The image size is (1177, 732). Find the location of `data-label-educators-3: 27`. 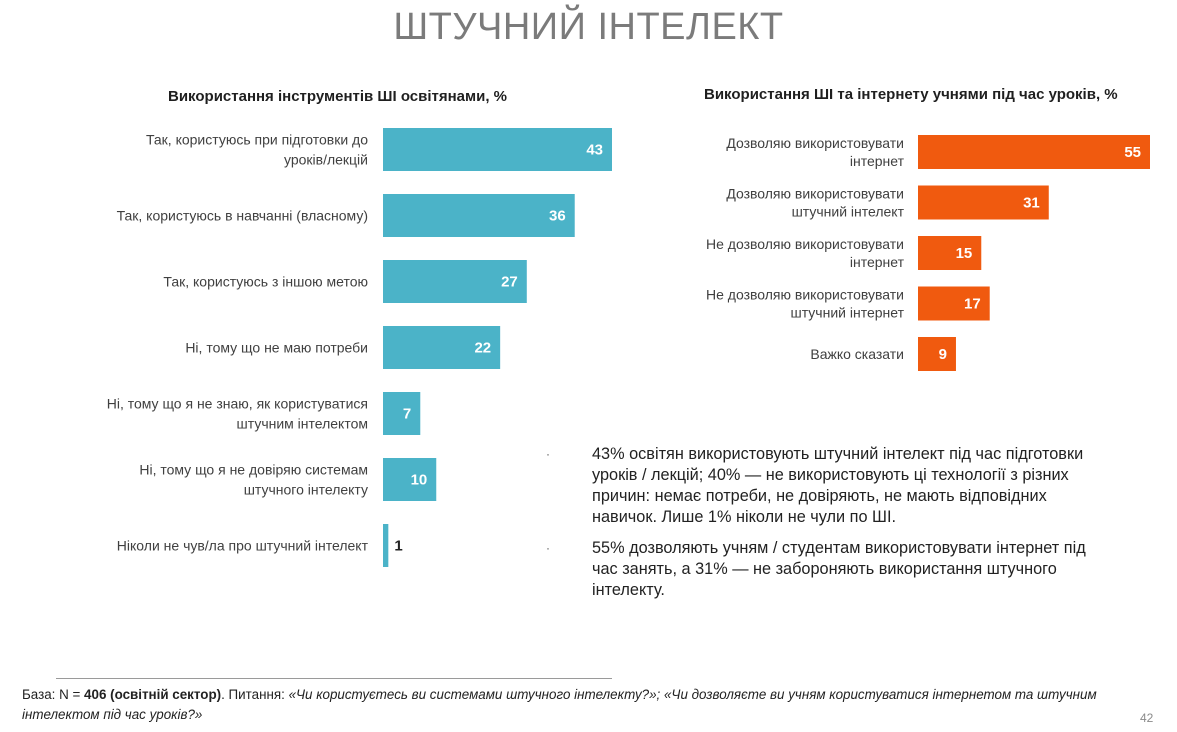

data-label-educators-3: 27 is located at coordinates (509, 282).